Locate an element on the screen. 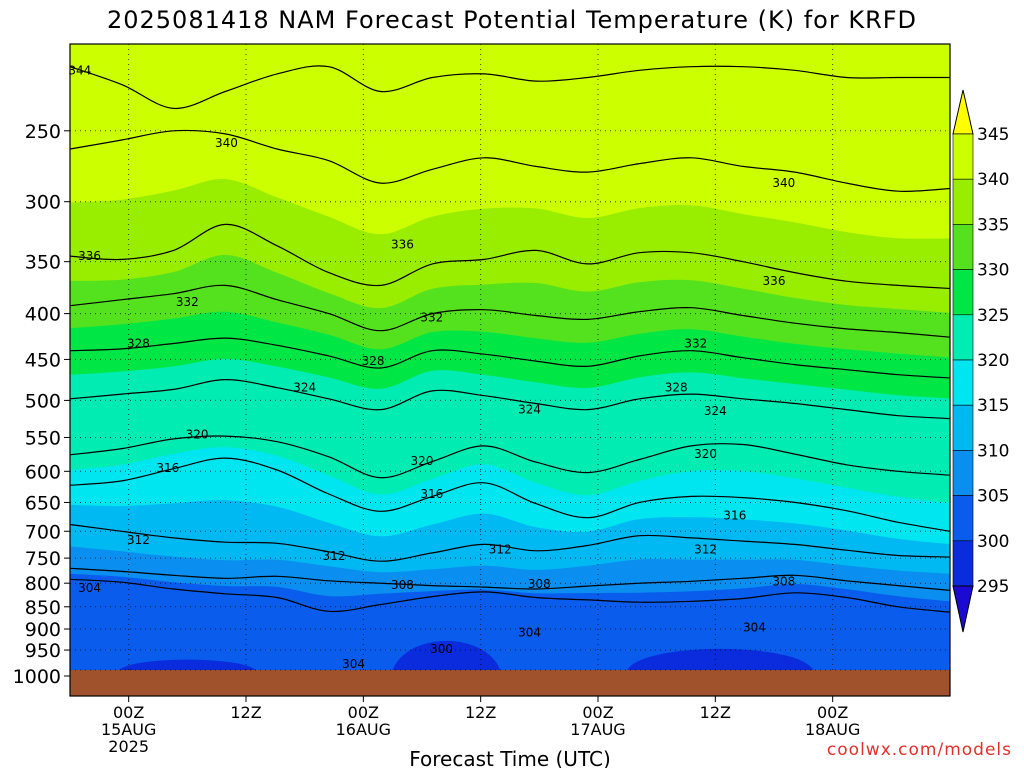 This screenshot has height=768, width=1024. colorbar: 345 340 335 330 325 320 315 310 305 300 295 is located at coordinates (980, 361).